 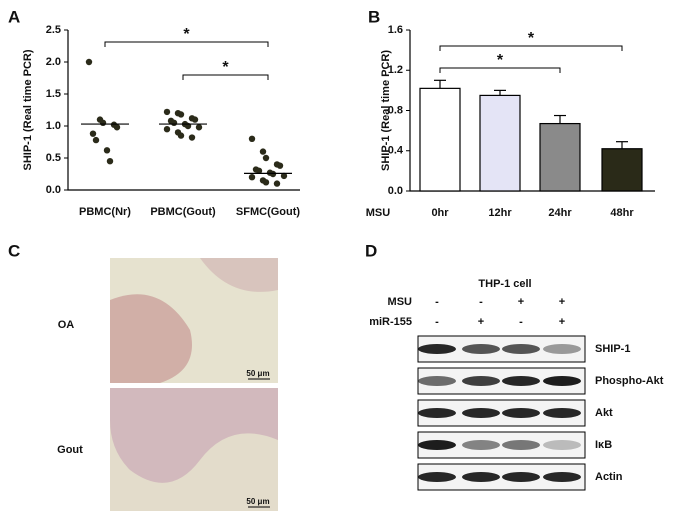 I want to click on sample-label: OA, so click(x=66, y=325).